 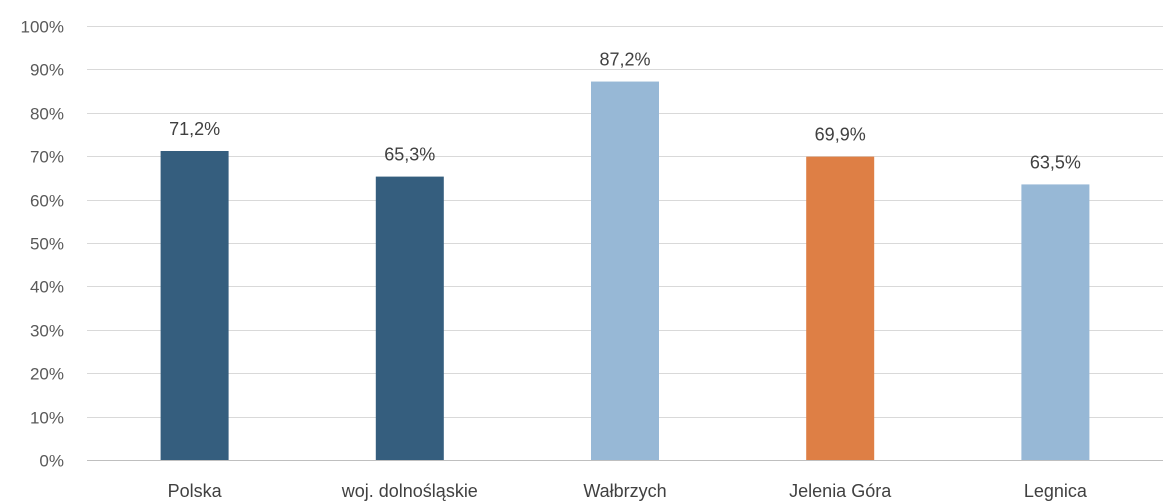 I want to click on y-tick-label: 30%, so click(x=47, y=331).